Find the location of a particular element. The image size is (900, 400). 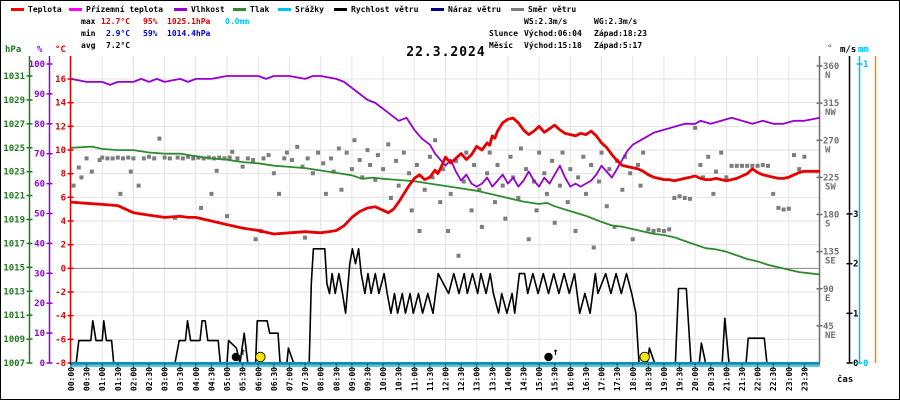

stat-value: max is located at coordinates (88, 21).